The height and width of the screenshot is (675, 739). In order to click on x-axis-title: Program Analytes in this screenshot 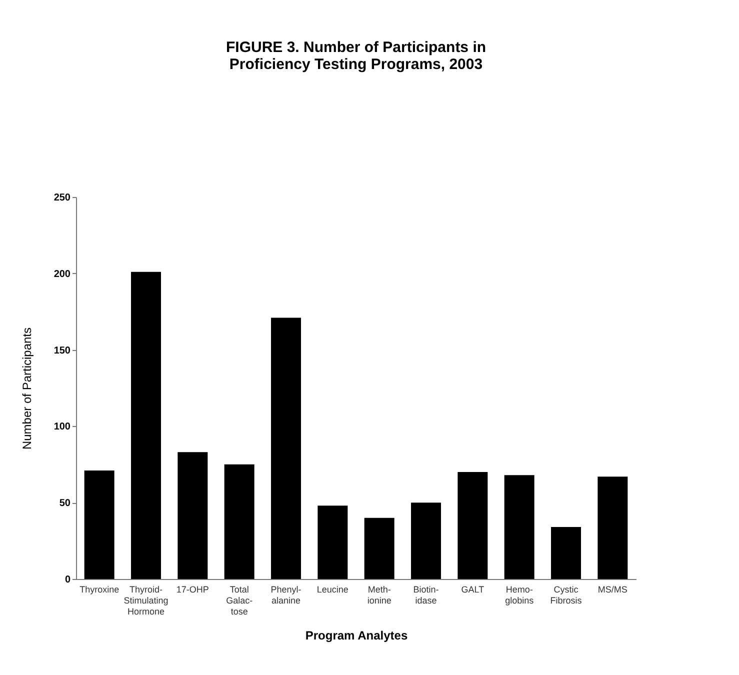, I will do `click(356, 635)`.